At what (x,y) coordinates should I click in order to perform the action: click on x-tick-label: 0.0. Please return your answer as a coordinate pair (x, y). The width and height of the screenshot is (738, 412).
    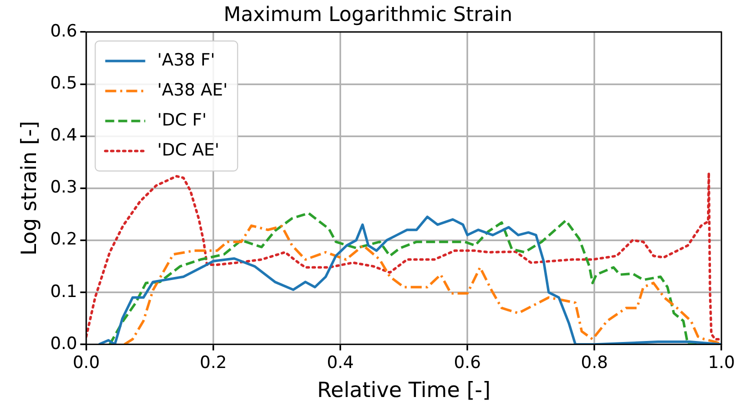
    Looking at the image, I should click on (86, 363).